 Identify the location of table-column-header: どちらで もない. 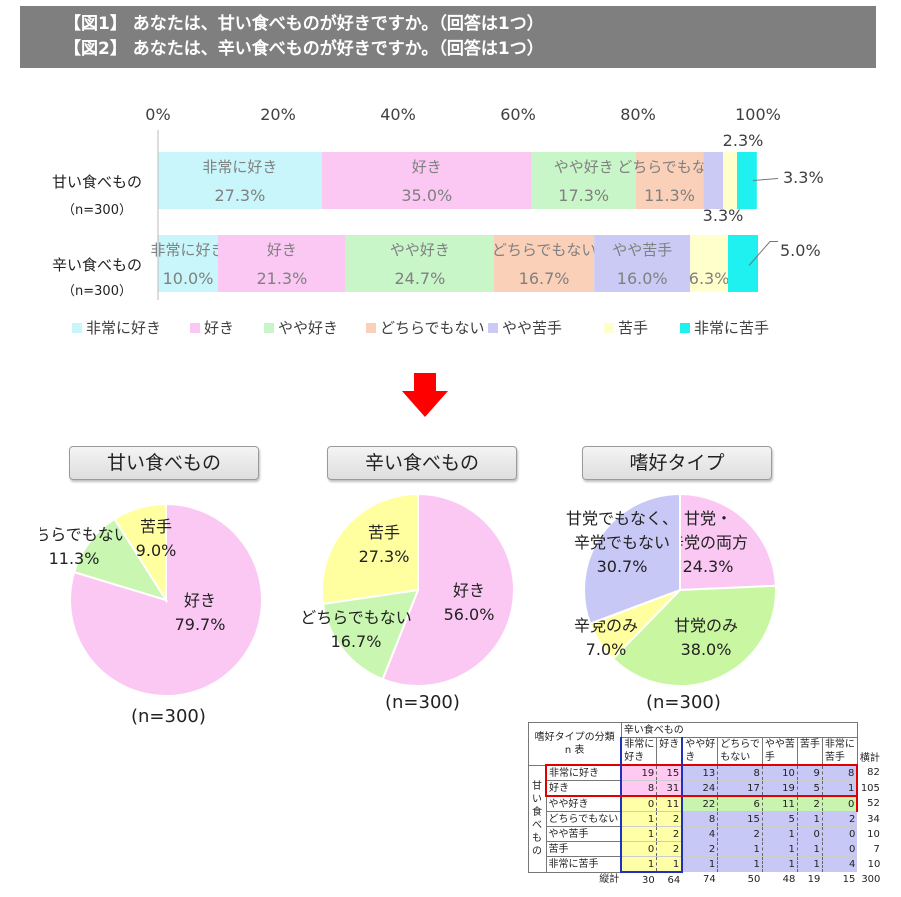
(740, 751).